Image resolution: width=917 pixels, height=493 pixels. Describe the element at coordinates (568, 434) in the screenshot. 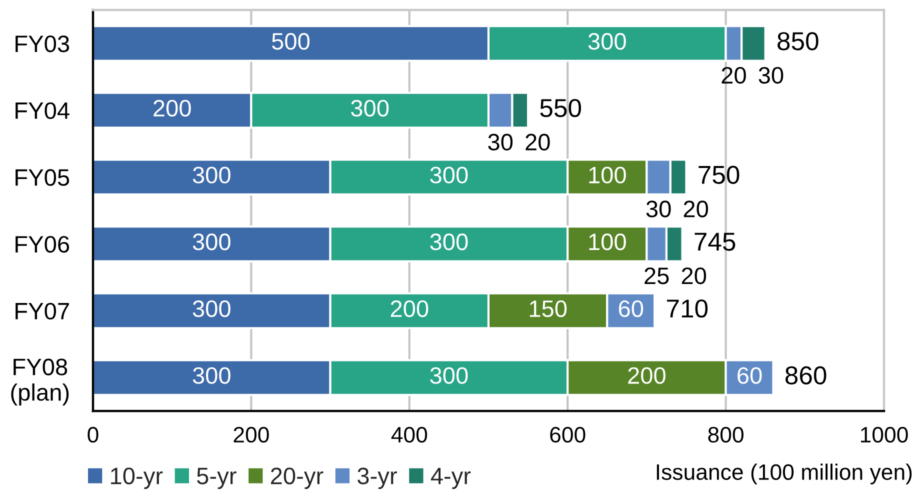

I see `x-tick-label: 600` at that location.